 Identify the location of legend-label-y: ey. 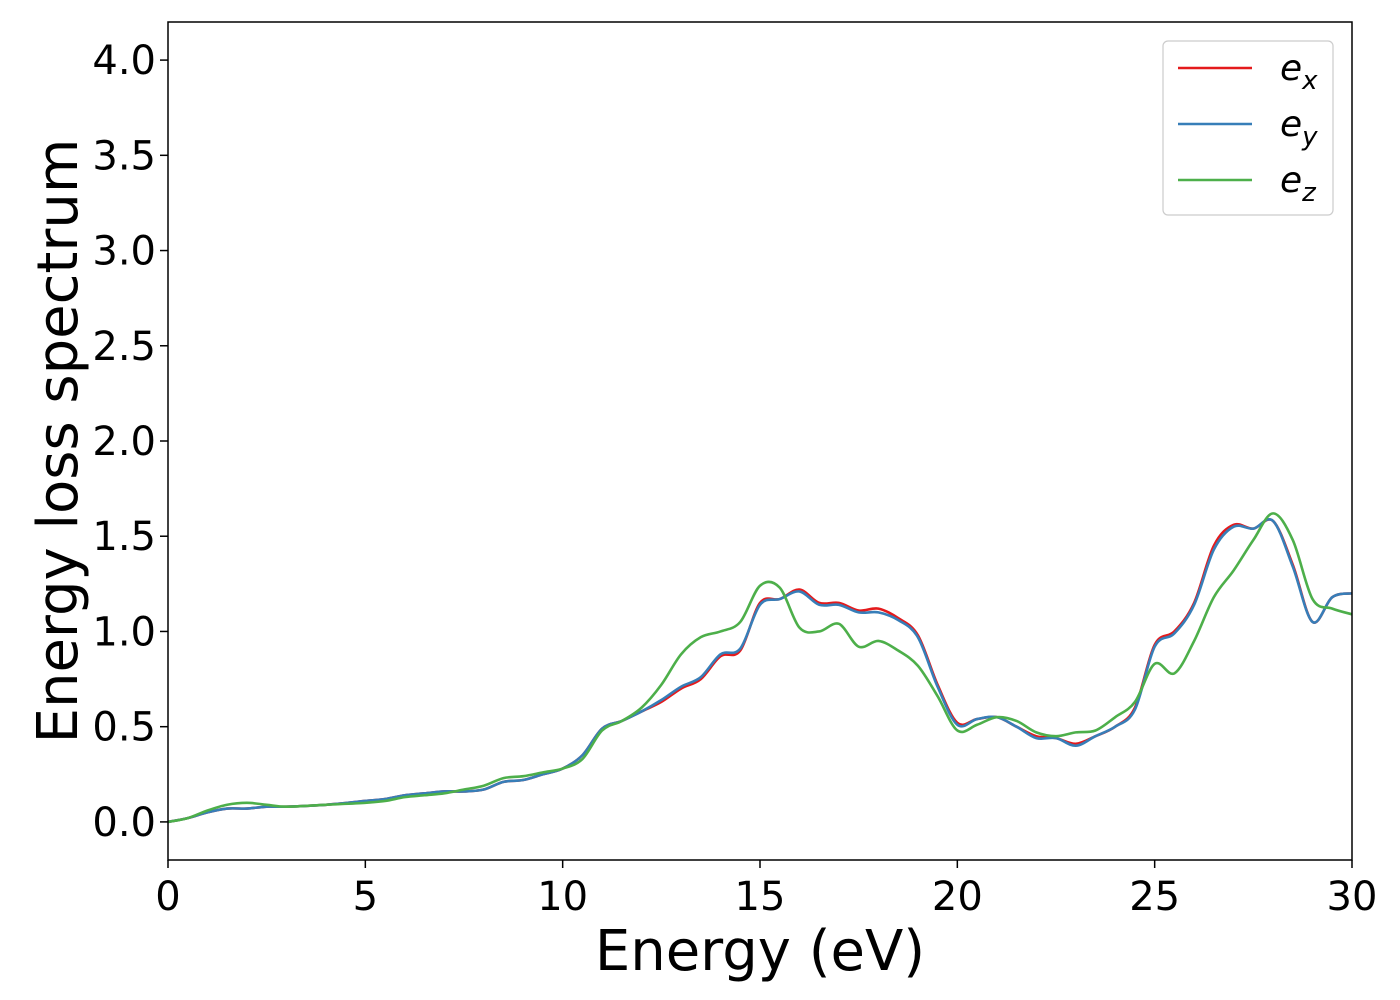
(1299, 128).